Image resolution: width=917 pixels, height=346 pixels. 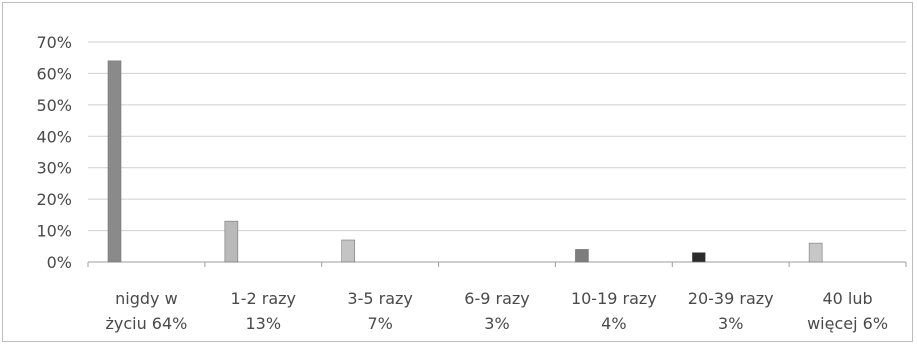 I want to click on x-category-label: 6-9 razy, so click(x=496, y=298).